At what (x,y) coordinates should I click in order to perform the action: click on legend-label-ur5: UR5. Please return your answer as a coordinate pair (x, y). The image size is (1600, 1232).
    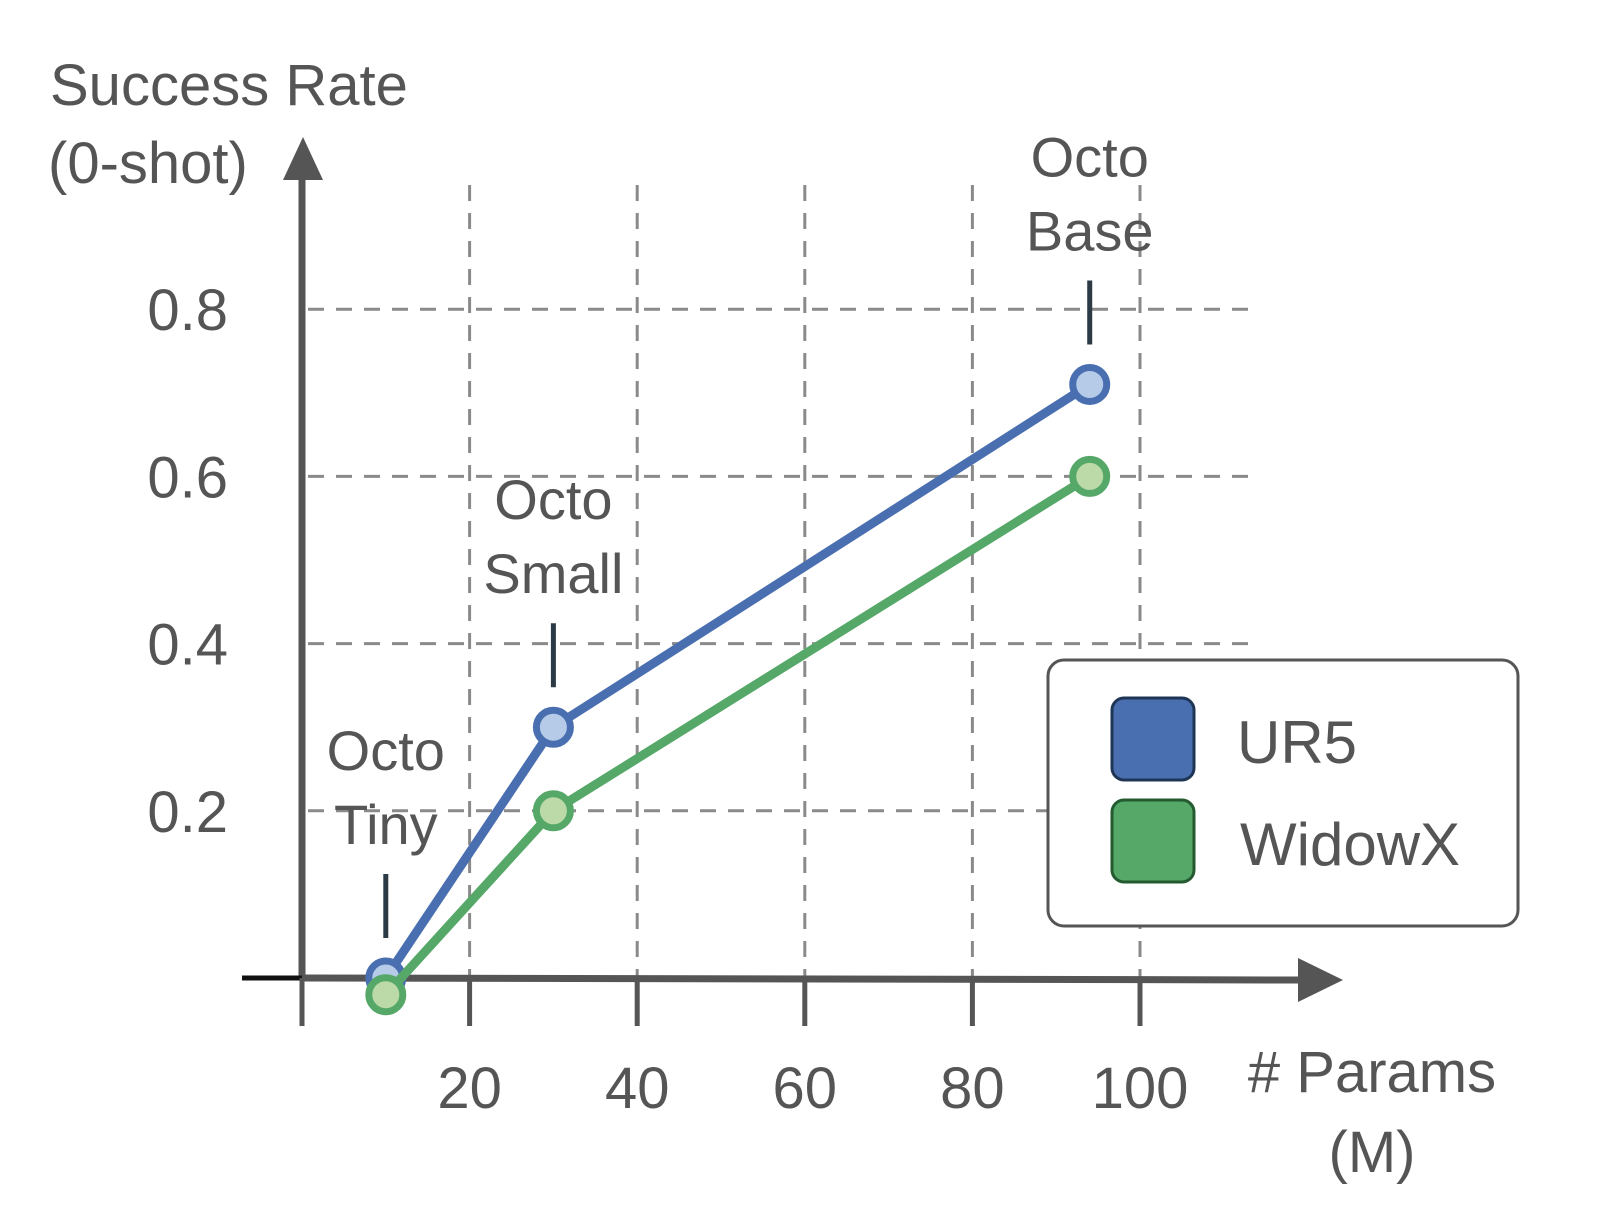
    Looking at the image, I should click on (1297, 742).